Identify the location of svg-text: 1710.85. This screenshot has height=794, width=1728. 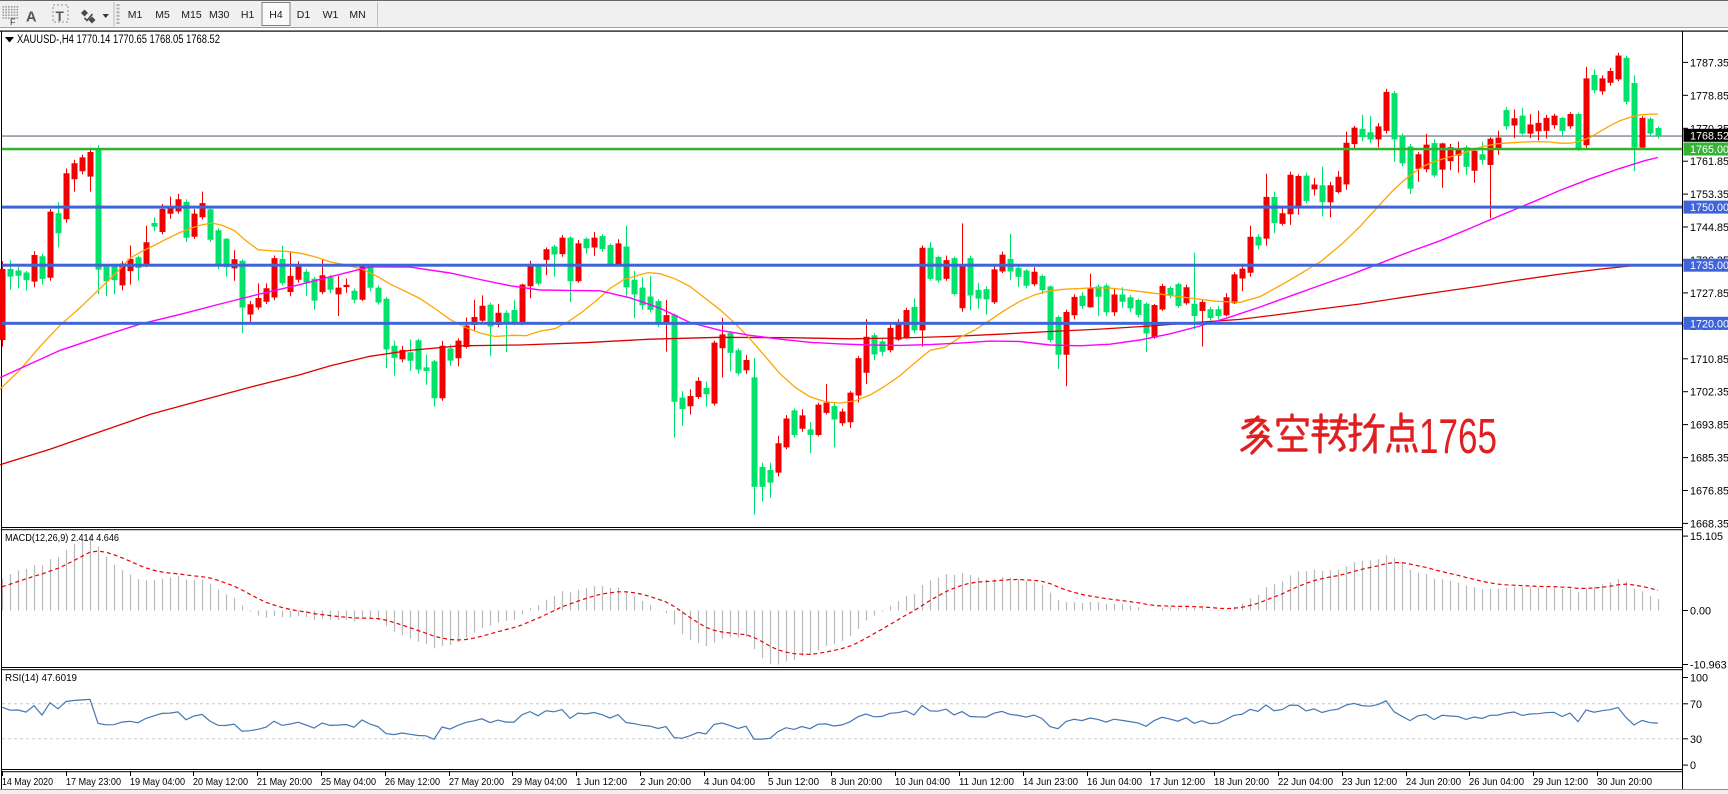
(1709, 360).